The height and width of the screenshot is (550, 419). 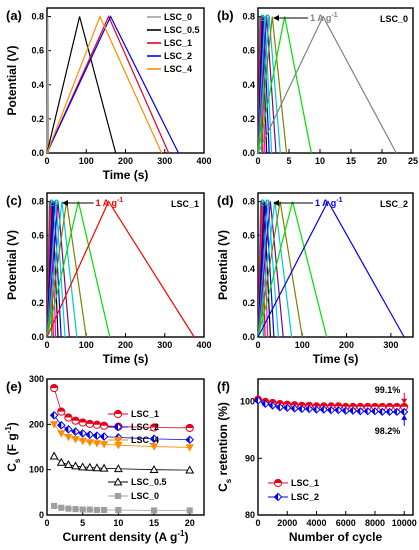 What do you see at coordinates (125, 536) in the screenshot?
I see `x-axis-label: Current density (A g-1)` at bounding box center [125, 536].